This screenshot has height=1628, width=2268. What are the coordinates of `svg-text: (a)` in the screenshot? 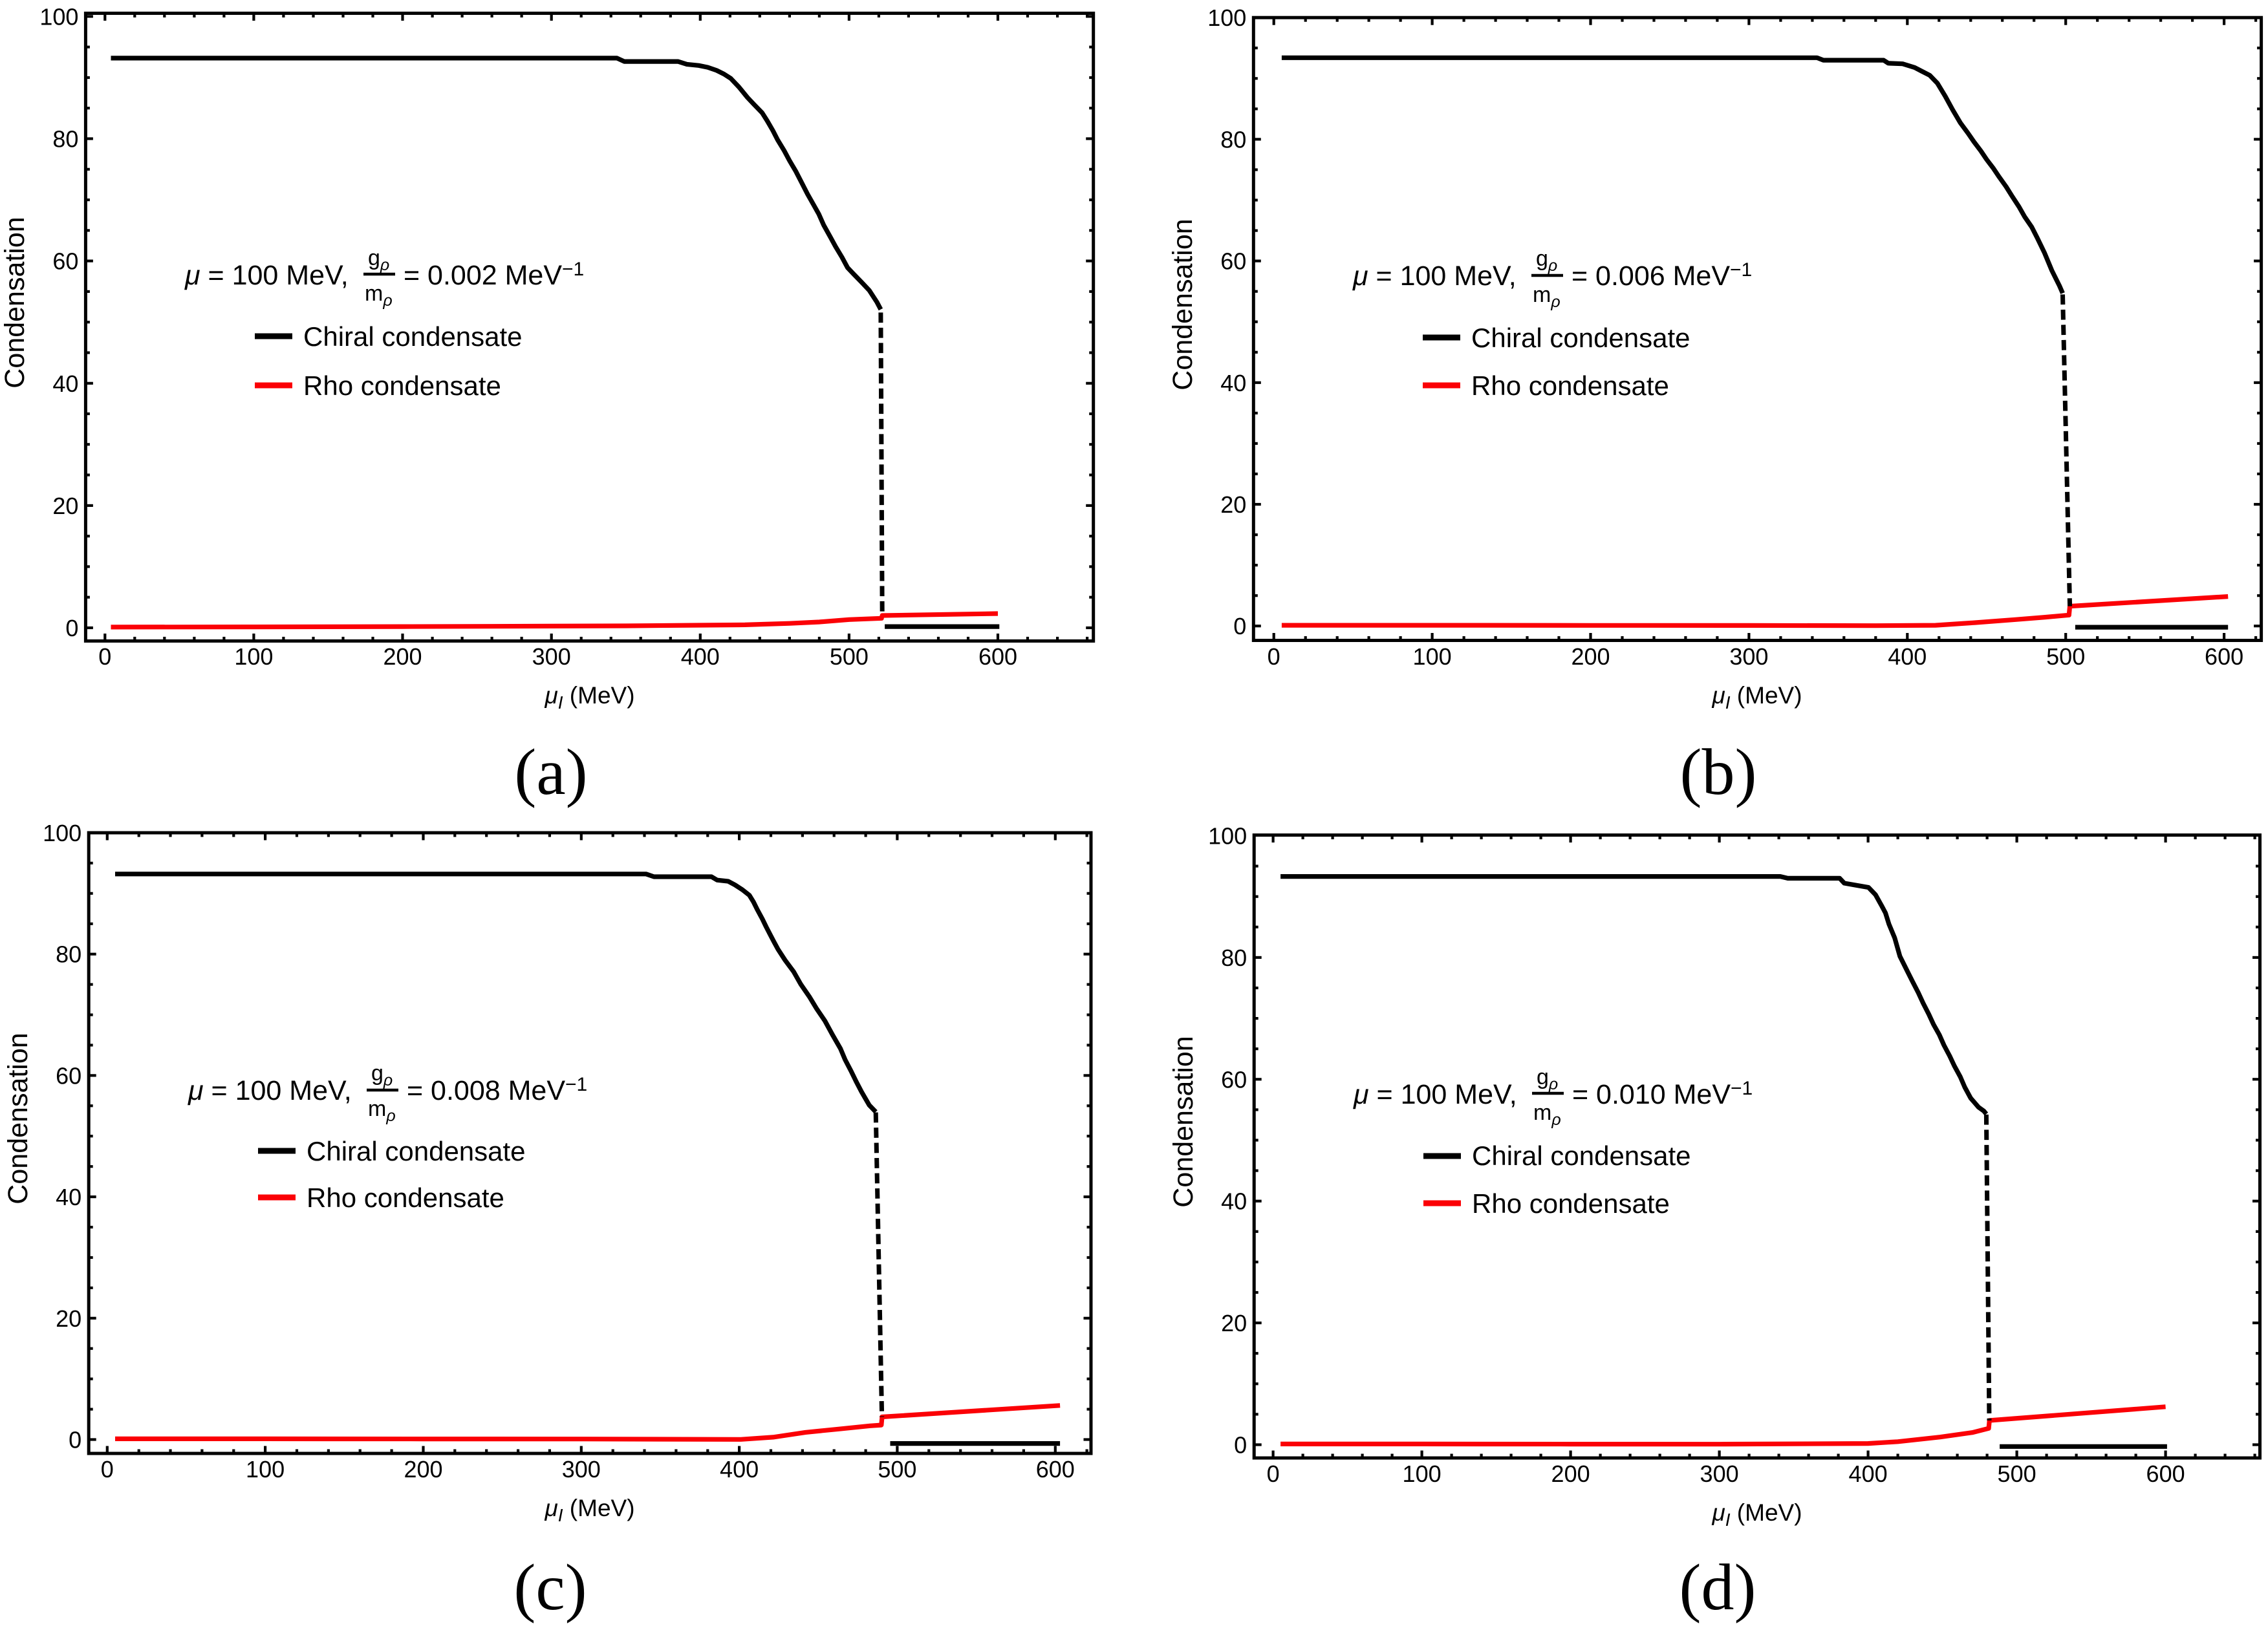 It's located at (550, 773).